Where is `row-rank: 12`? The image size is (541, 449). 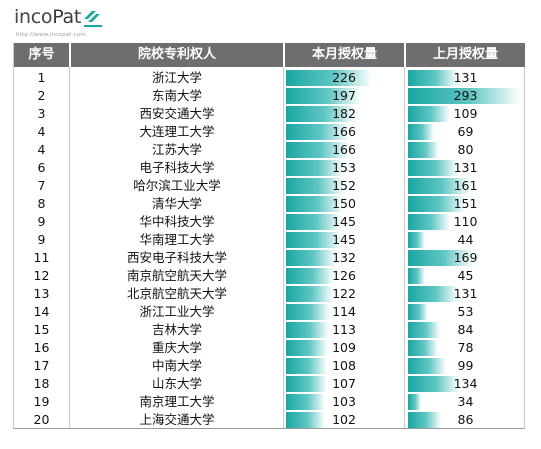
row-rank: 12 is located at coordinates (41, 275).